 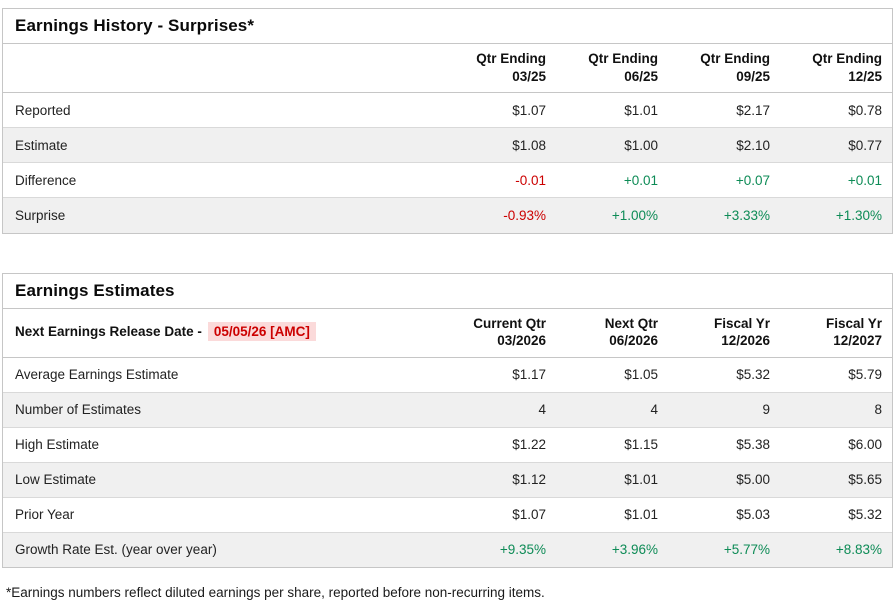 I want to click on column-header-line2: 06/2026, so click(x=633, y=341).